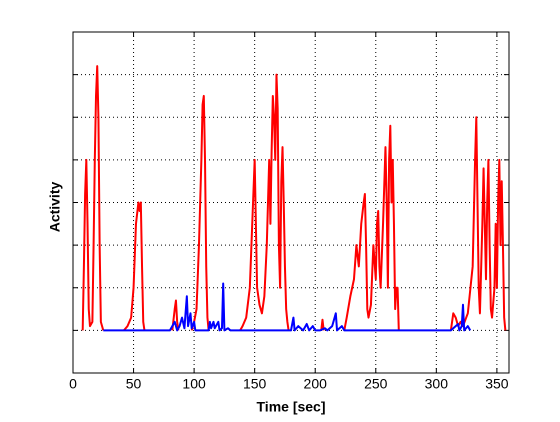  I want to click on line-series, so click(287, 307).